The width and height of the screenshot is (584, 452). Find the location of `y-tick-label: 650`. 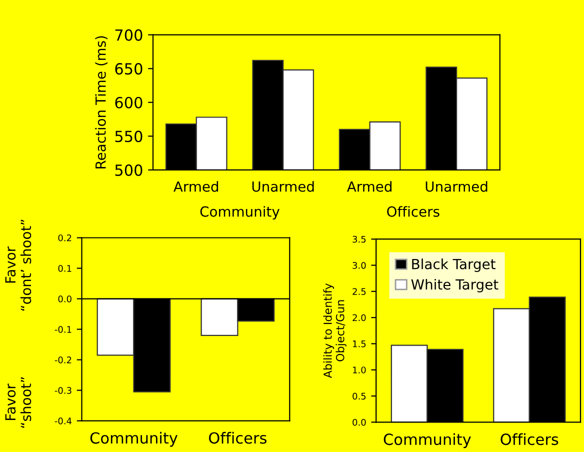

y-tick-label: 650 is located at coordinates (128, 69).